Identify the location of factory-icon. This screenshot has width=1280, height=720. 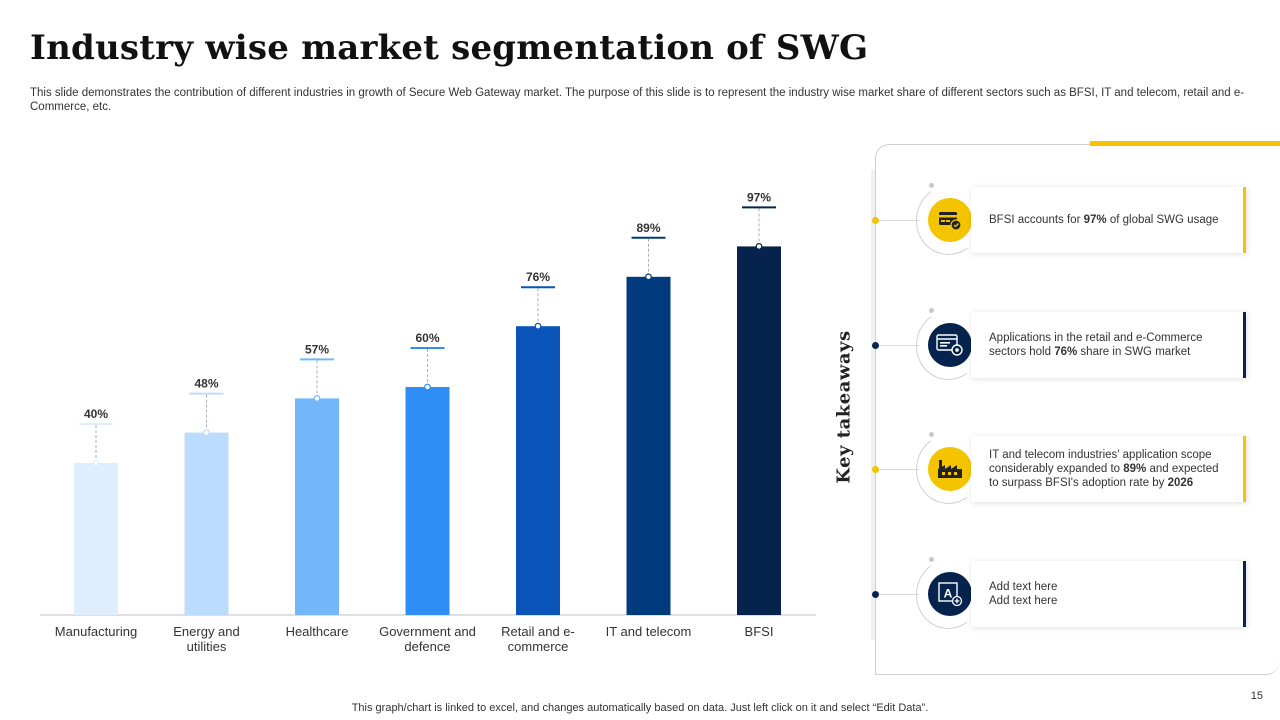
(950, 469).